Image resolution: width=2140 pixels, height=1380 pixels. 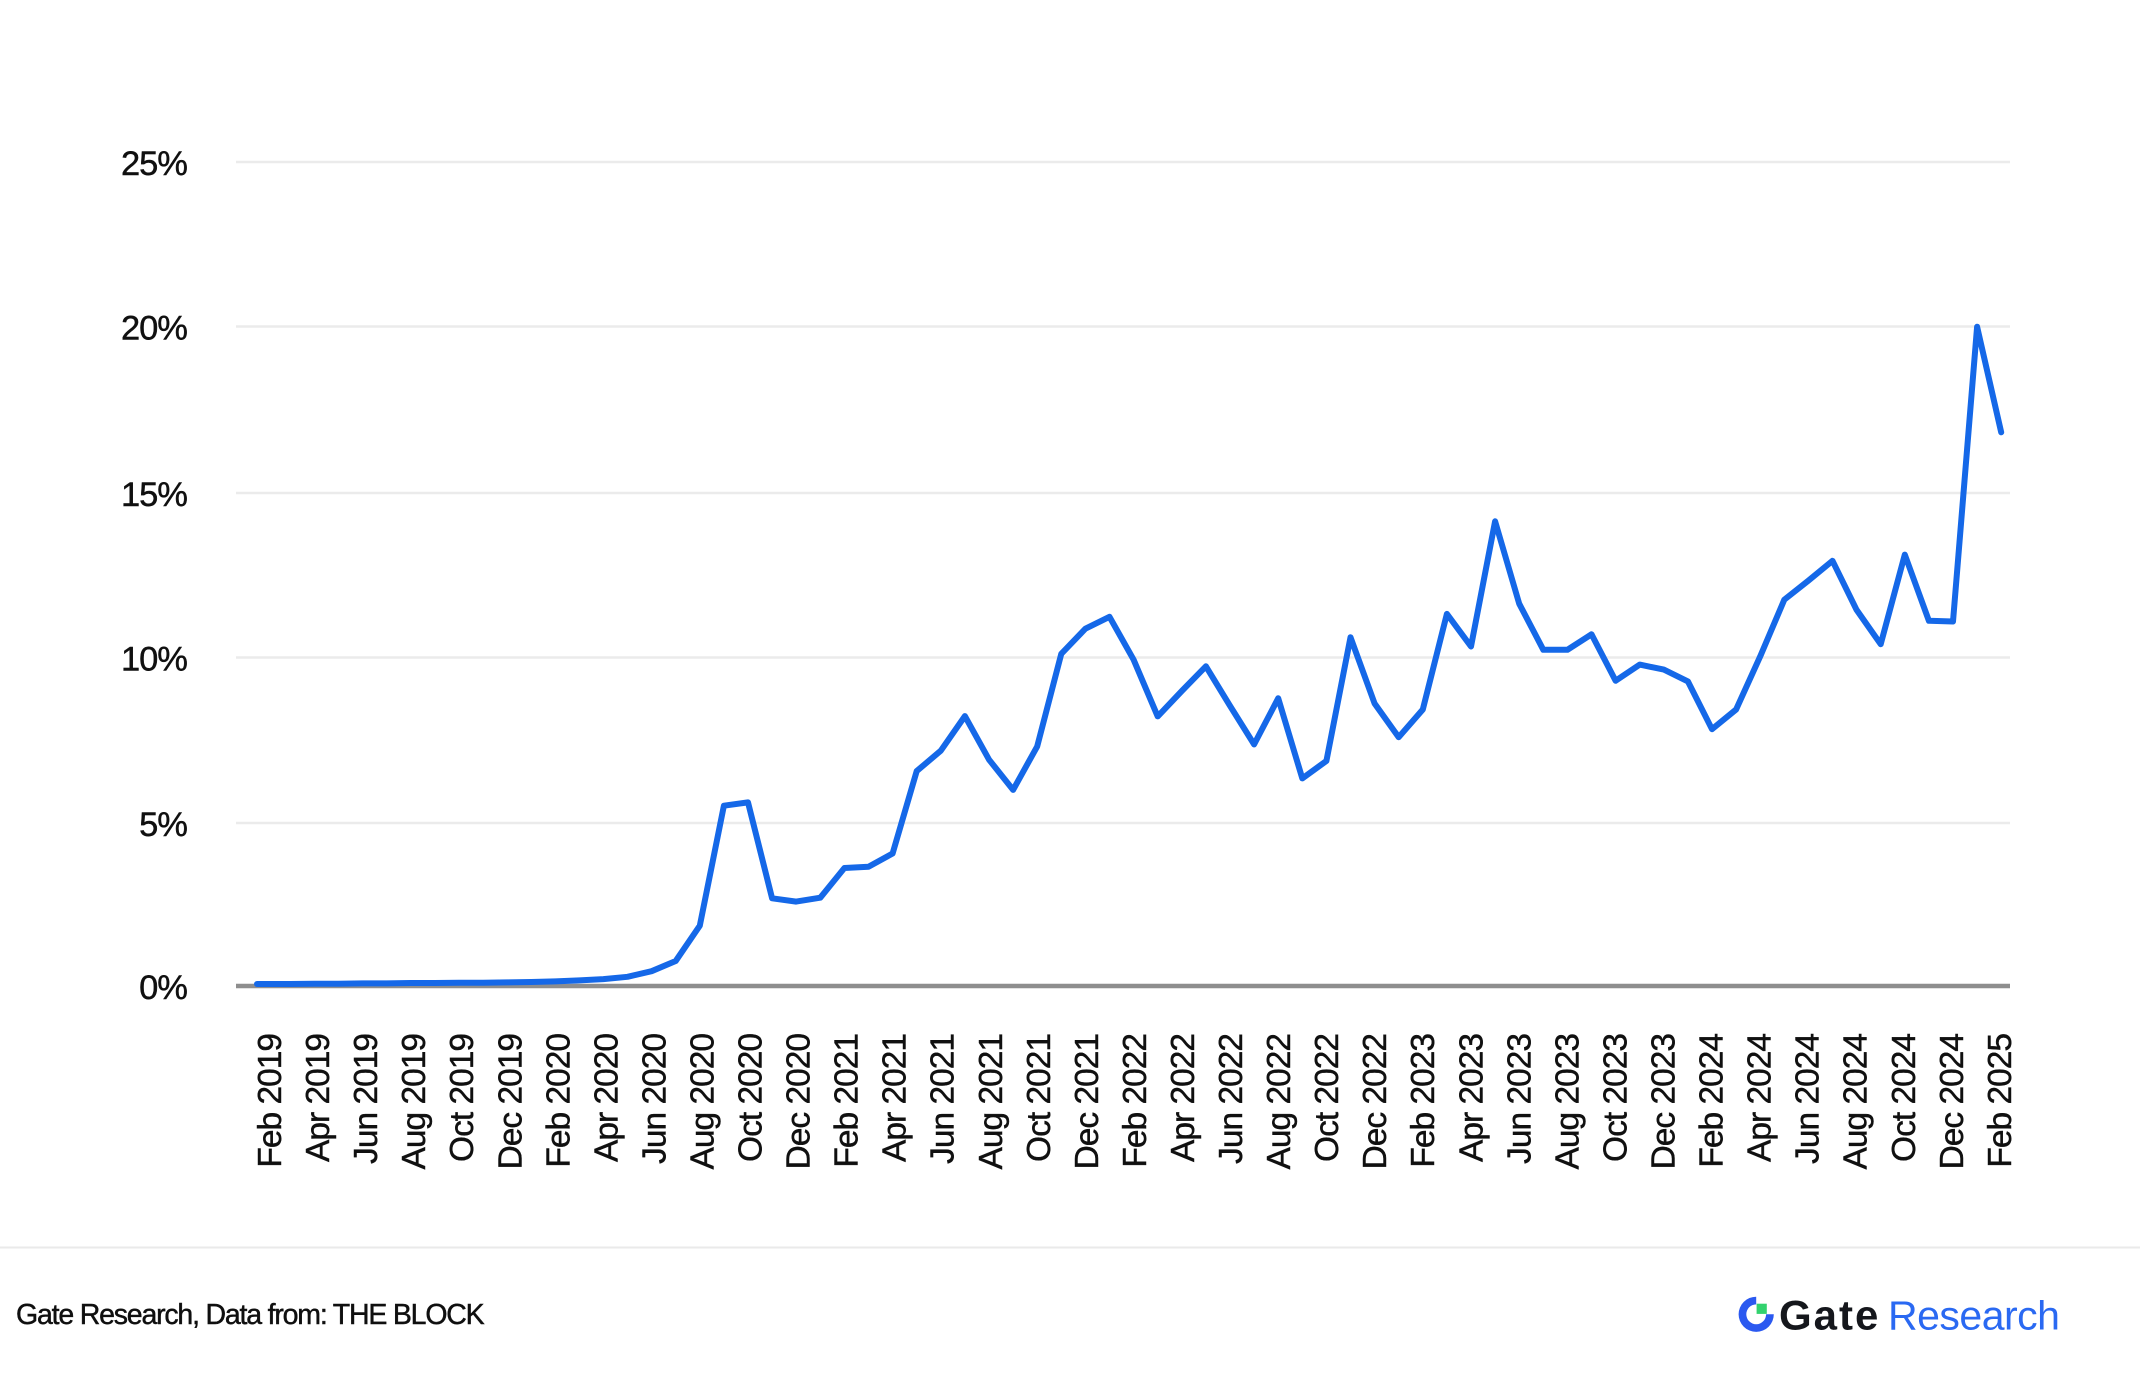 I want to click on svg-text: Feb 2024, so click(x=1712, y=1101).